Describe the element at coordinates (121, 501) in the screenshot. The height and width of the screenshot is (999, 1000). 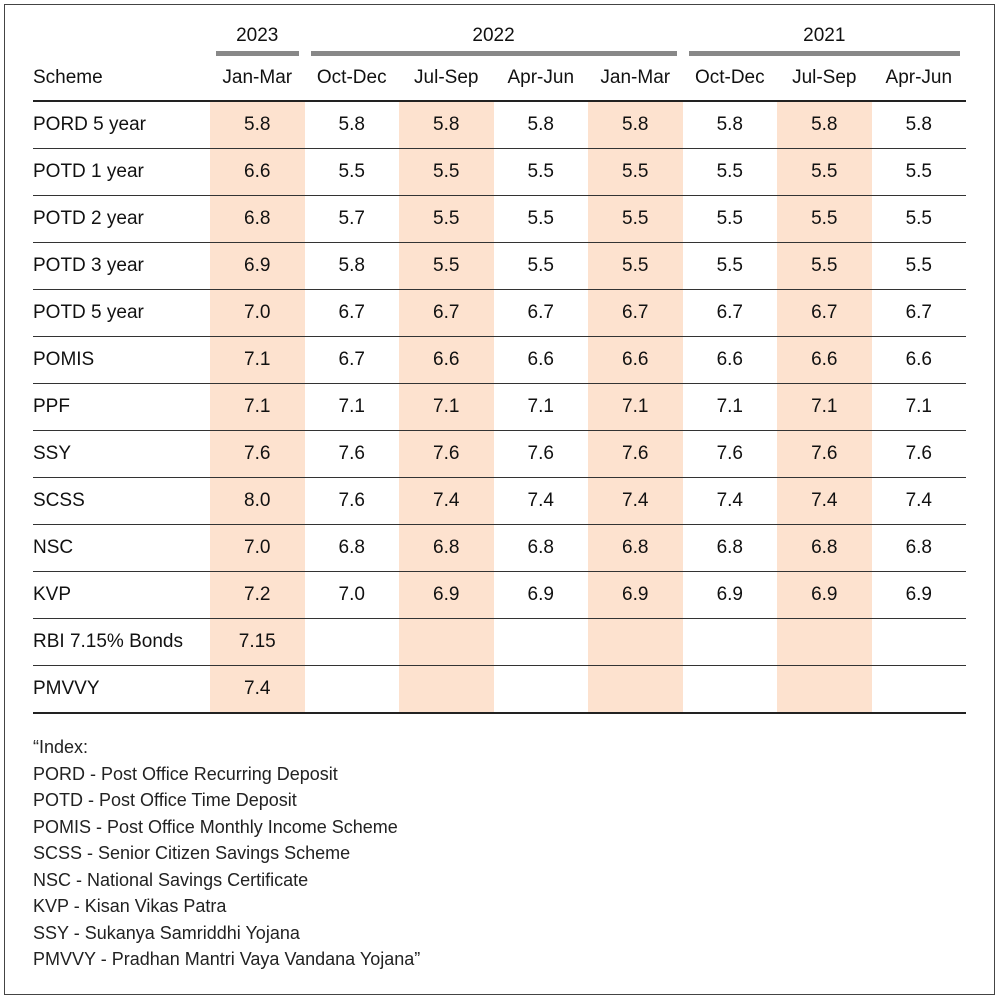
I see `scheme-name-cell: SCSS` at that location.